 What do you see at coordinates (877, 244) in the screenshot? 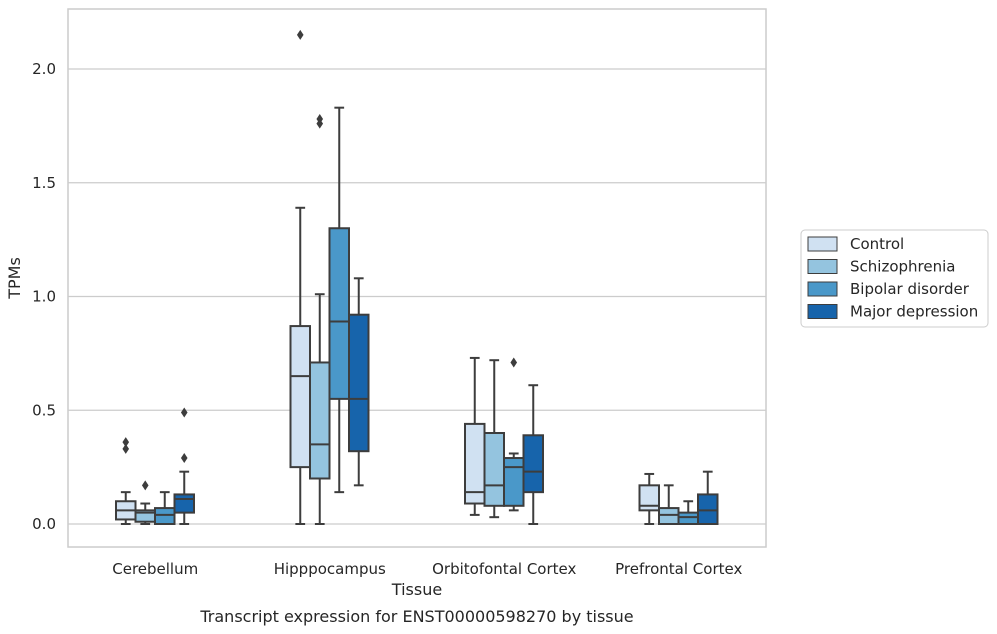
I see `legend-label: Control` at bounding box center [877, 244].